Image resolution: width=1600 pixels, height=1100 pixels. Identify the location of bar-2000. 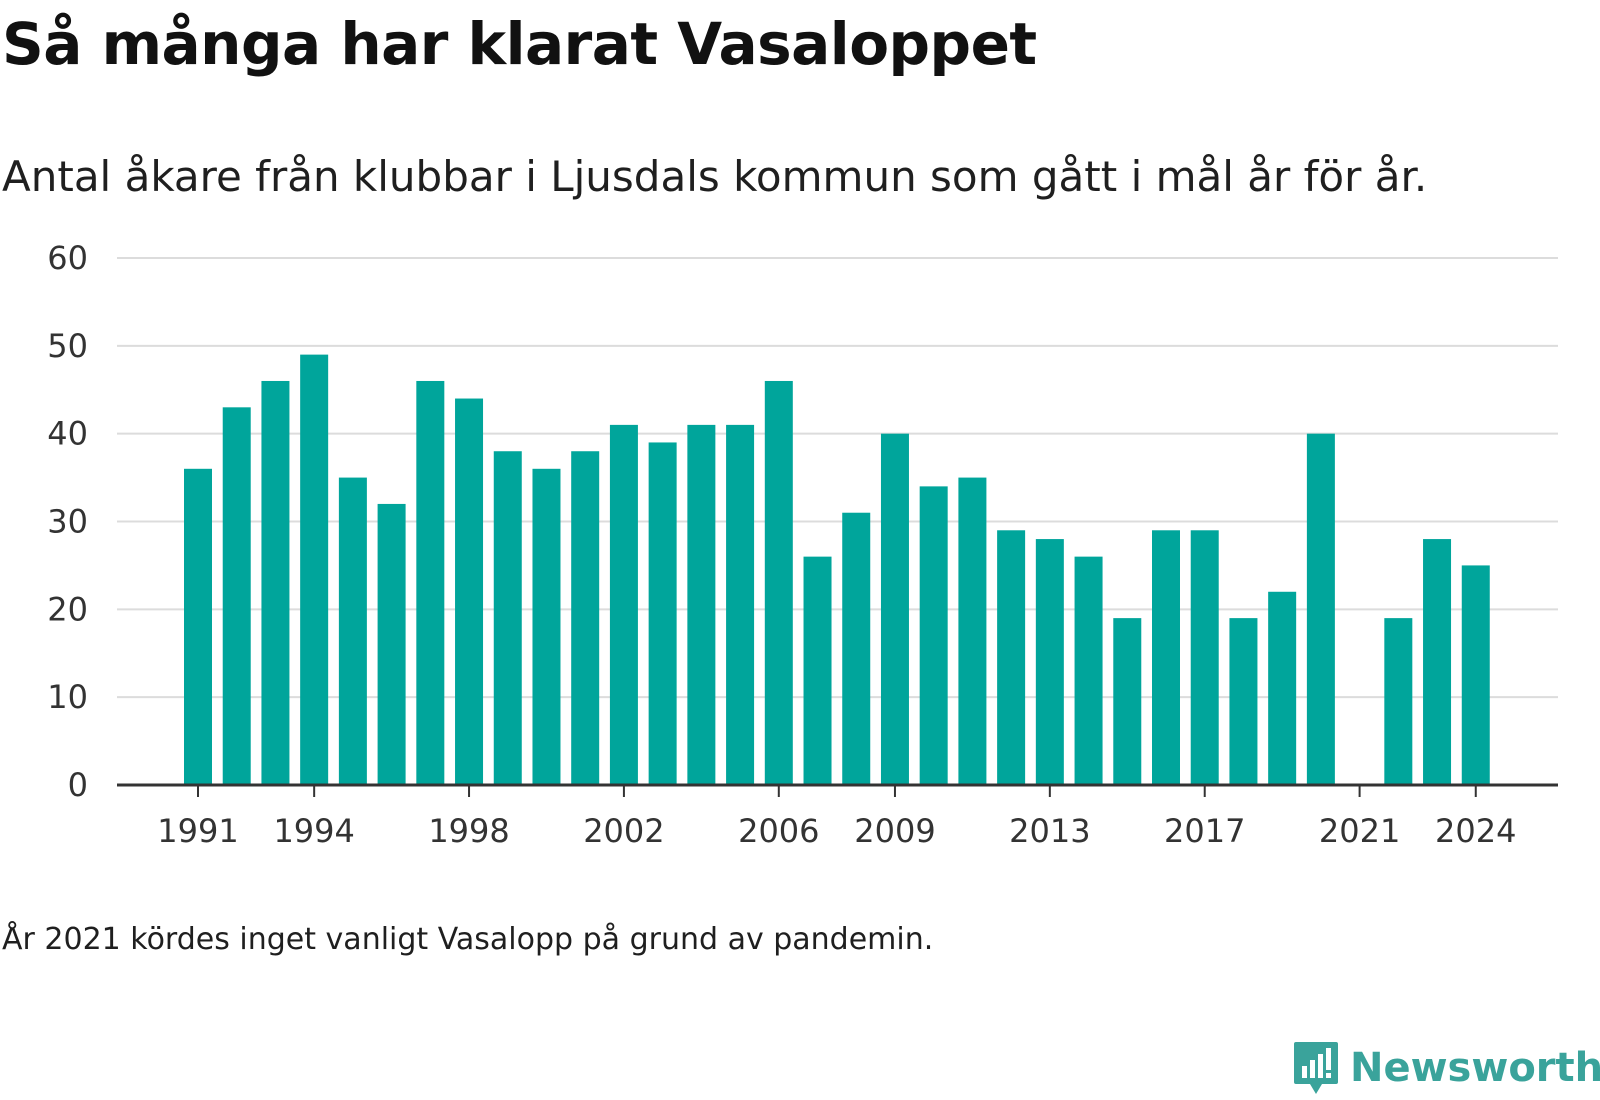
(546, 626).